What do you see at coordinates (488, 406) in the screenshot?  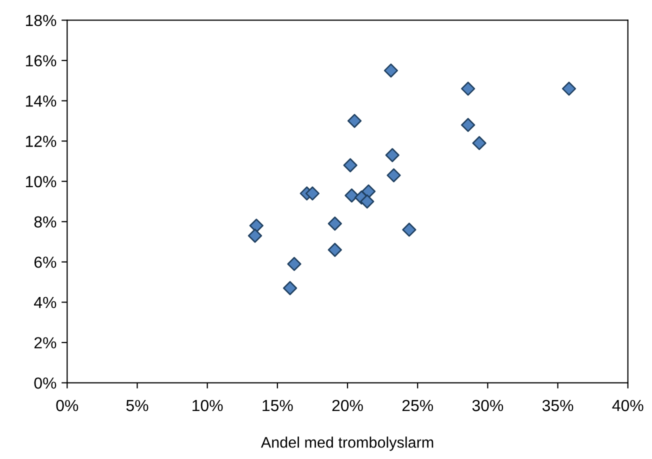 I see `x-tick-label: 30%` at bounding box center [488, 406].